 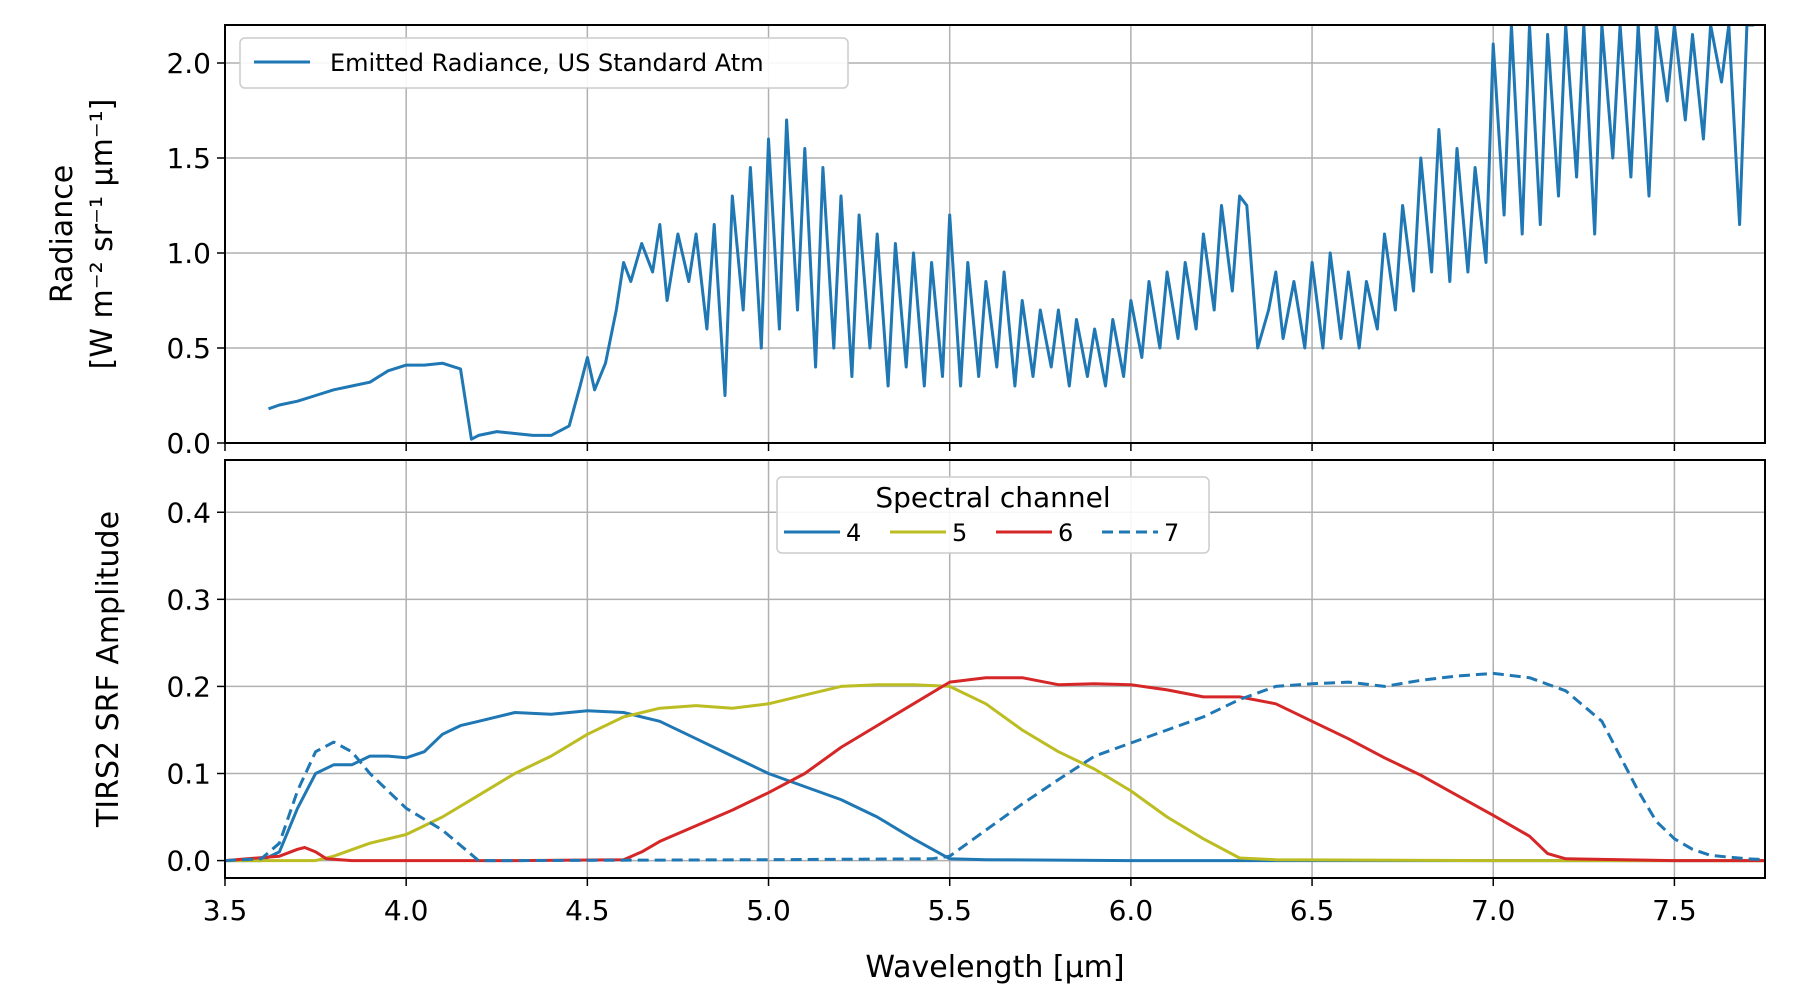 I want to click on x-tick-label: 7.0, so click(x=1493, y=910).